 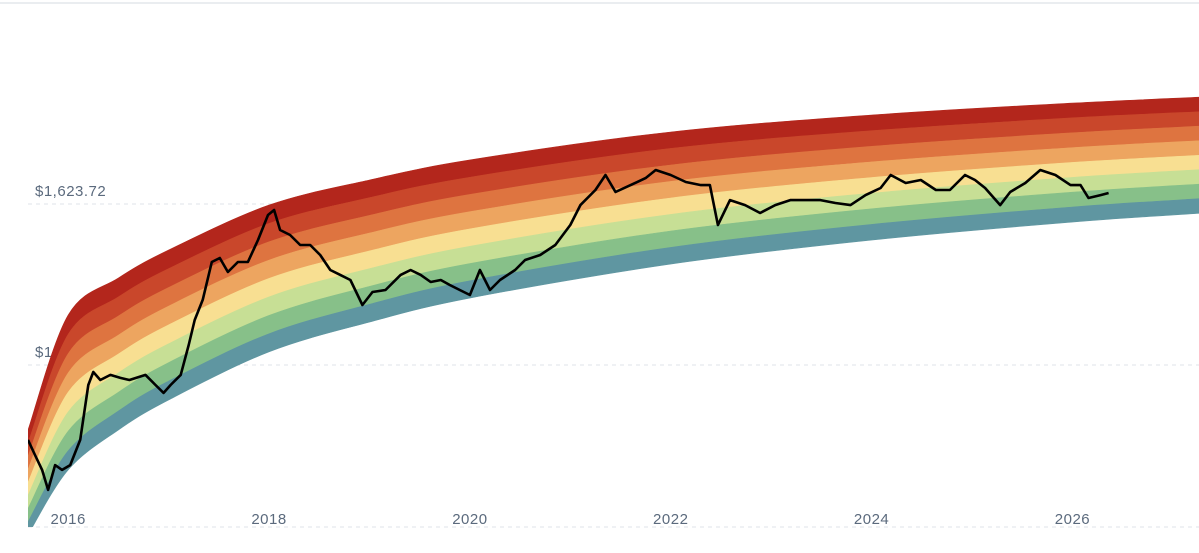 I want to click on y-tick-label: $1,623.72, so click(x=70, y=191).